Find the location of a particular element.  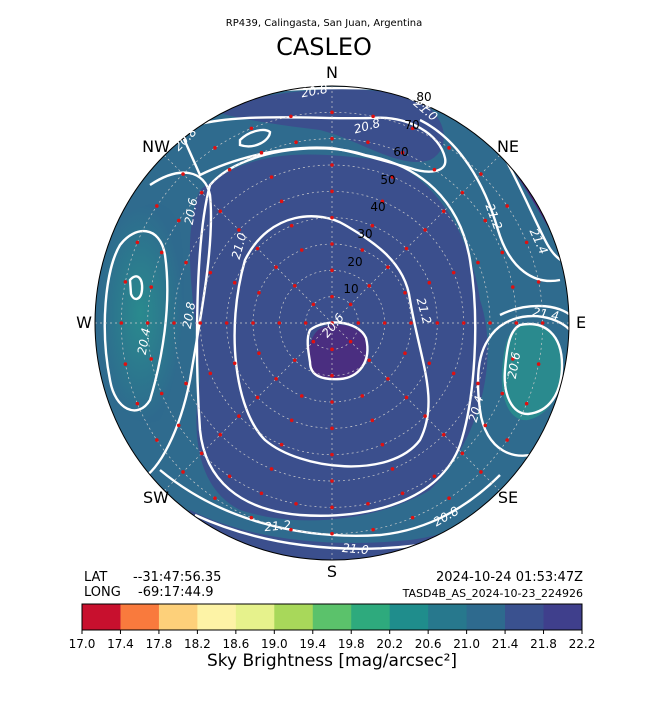

radial-tick-label: 30 is located at coordinates (364, 234).